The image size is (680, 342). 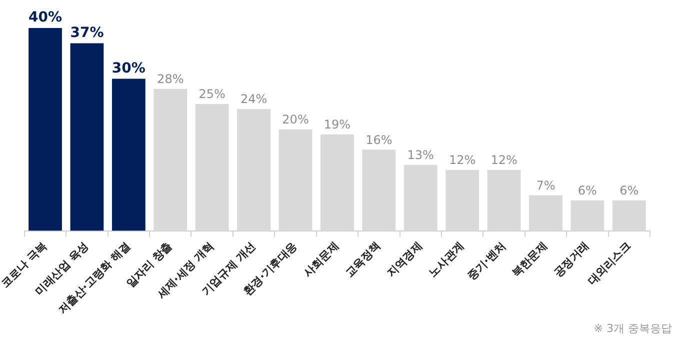 I want to click on data-label: 20%, so click(x=295, y=119).